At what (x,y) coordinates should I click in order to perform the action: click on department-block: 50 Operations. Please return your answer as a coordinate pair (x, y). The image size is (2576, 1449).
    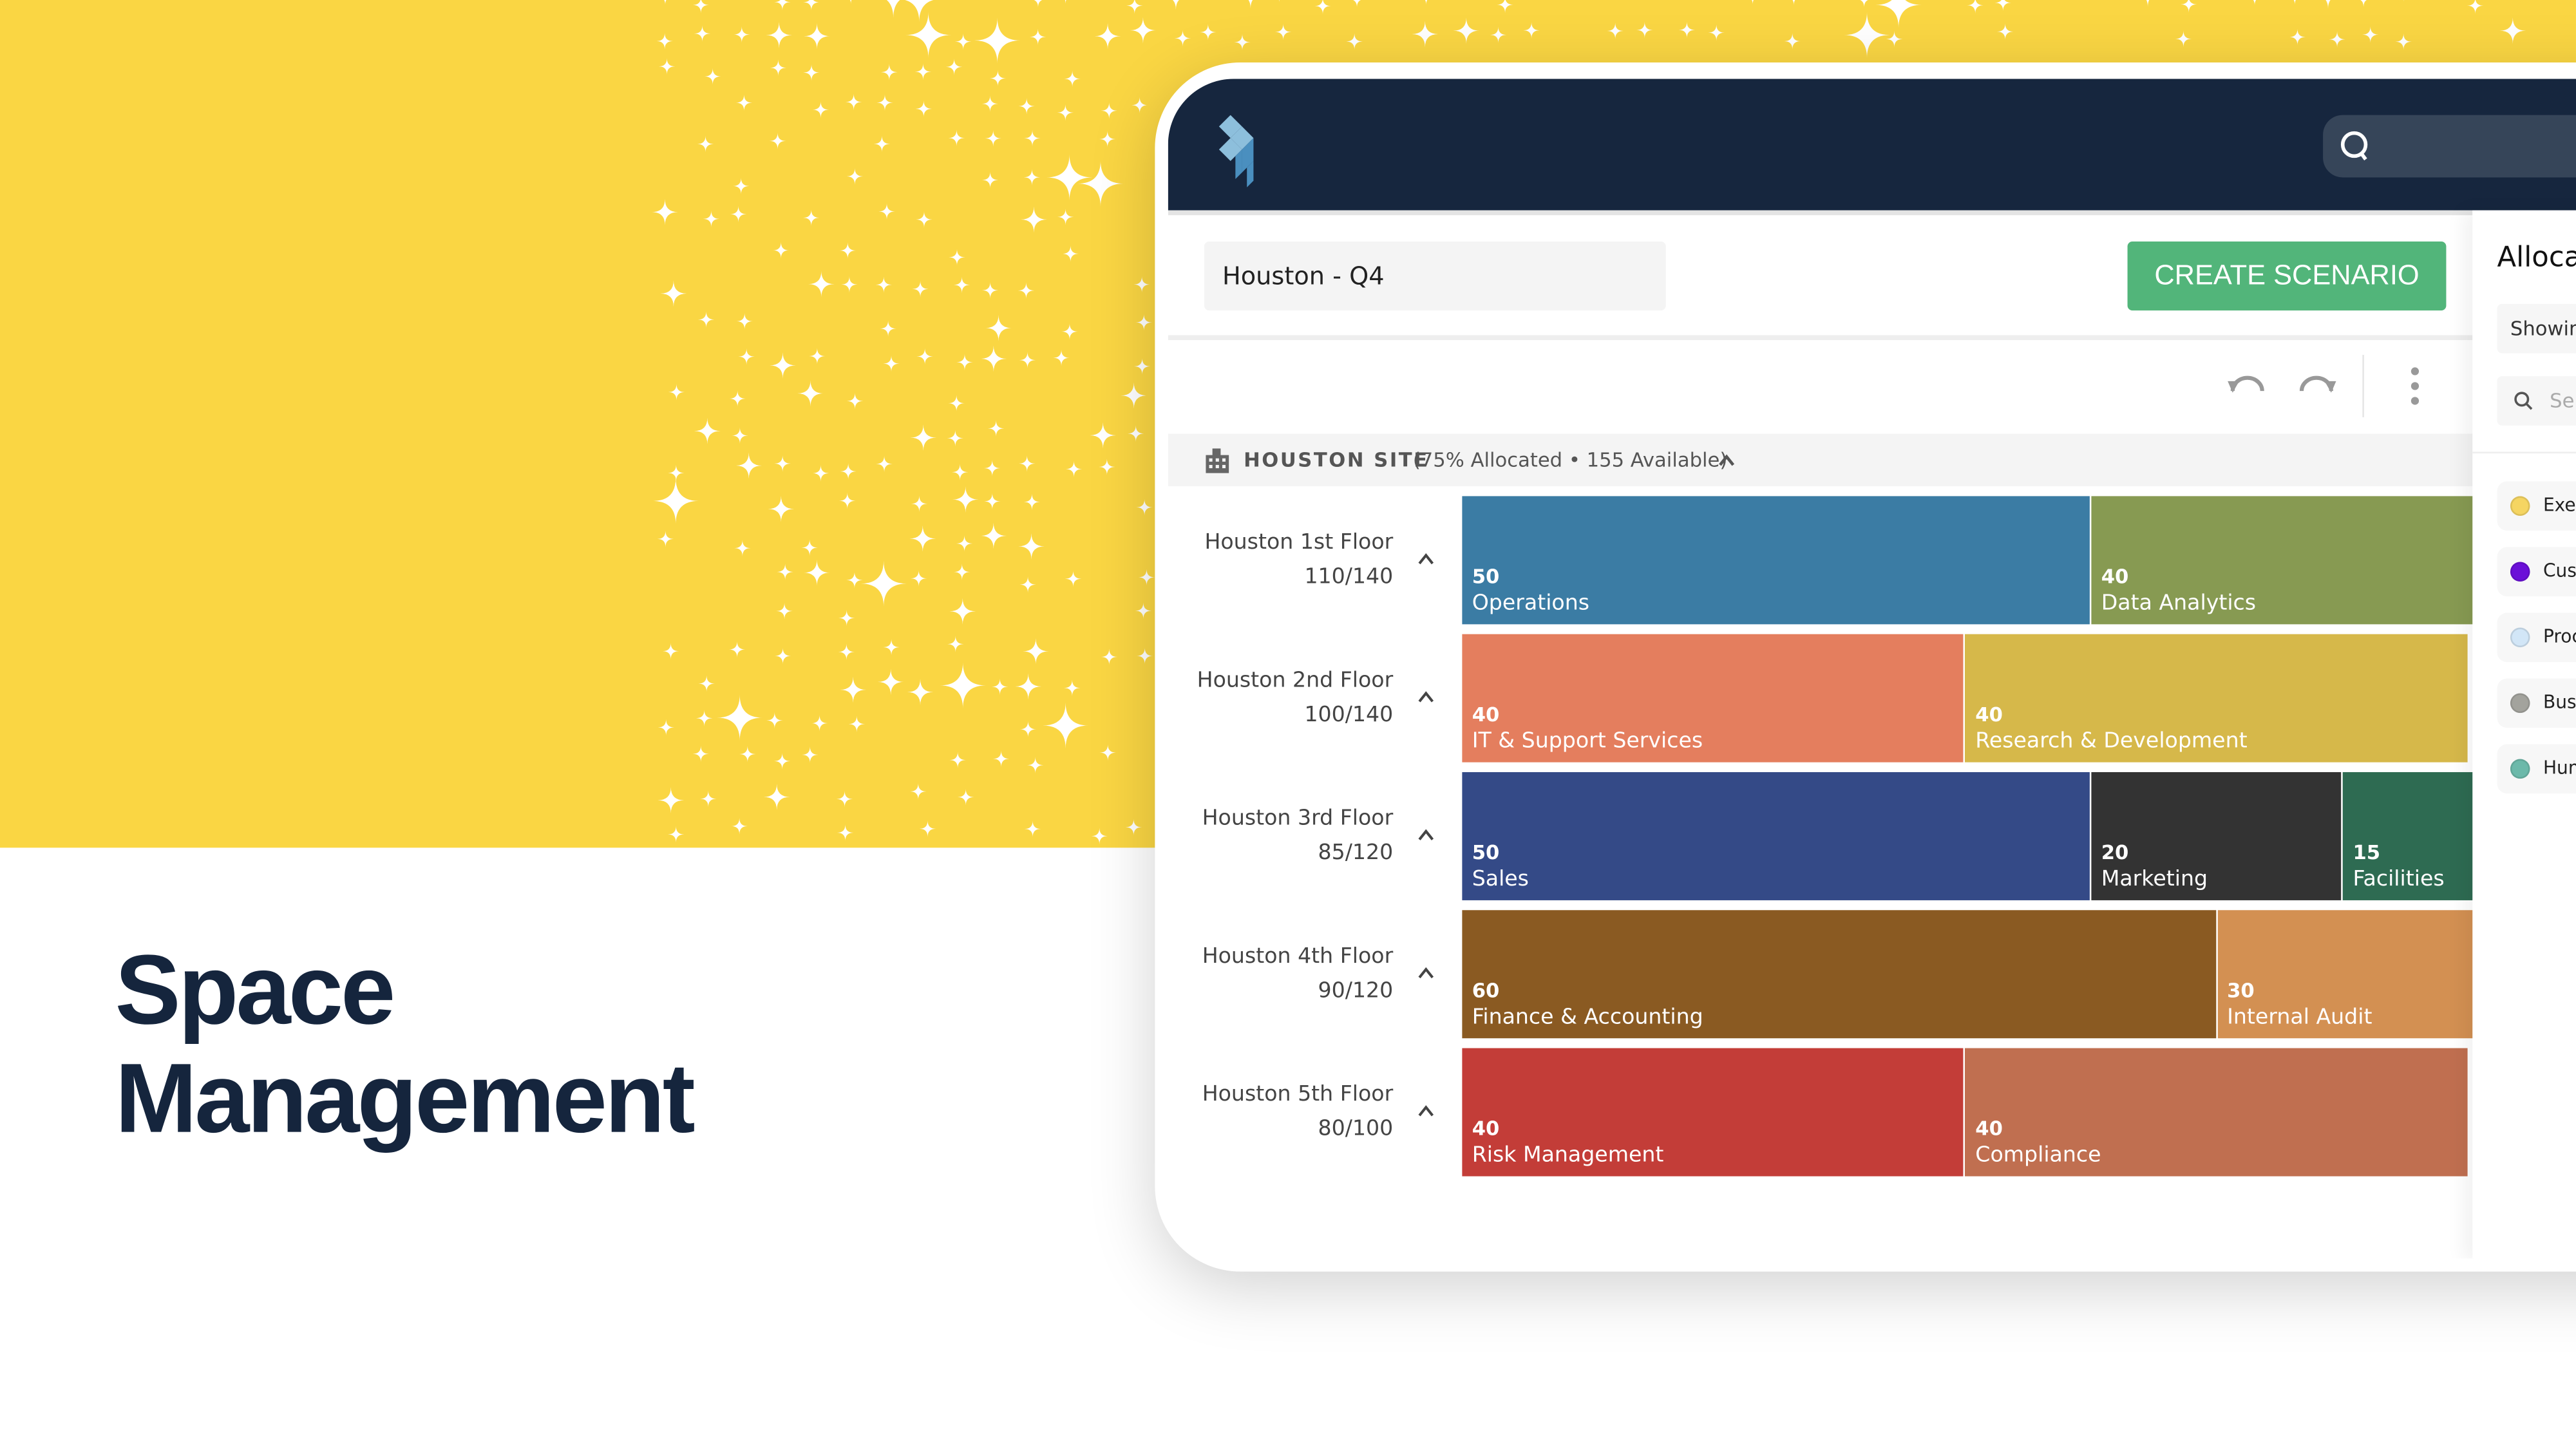
    Looking at the image, I should click on (1776, 560).